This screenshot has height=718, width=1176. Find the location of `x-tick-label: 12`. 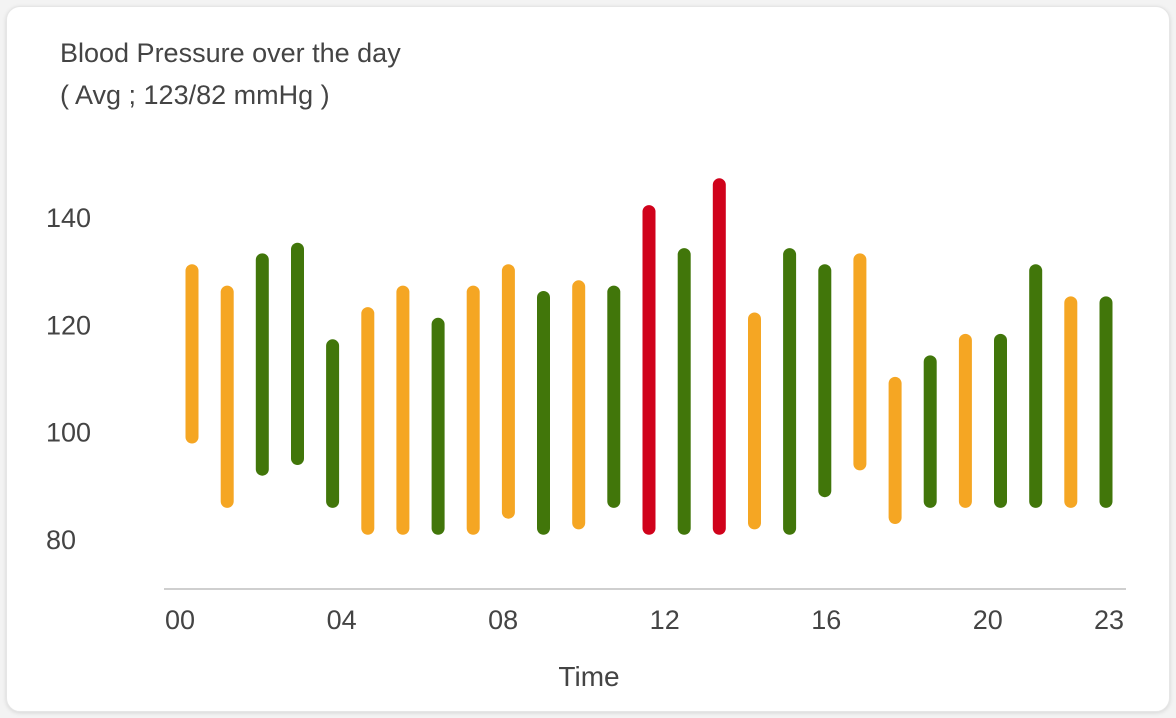

x-tick-label: 12 is located at coordinates (665, 620).